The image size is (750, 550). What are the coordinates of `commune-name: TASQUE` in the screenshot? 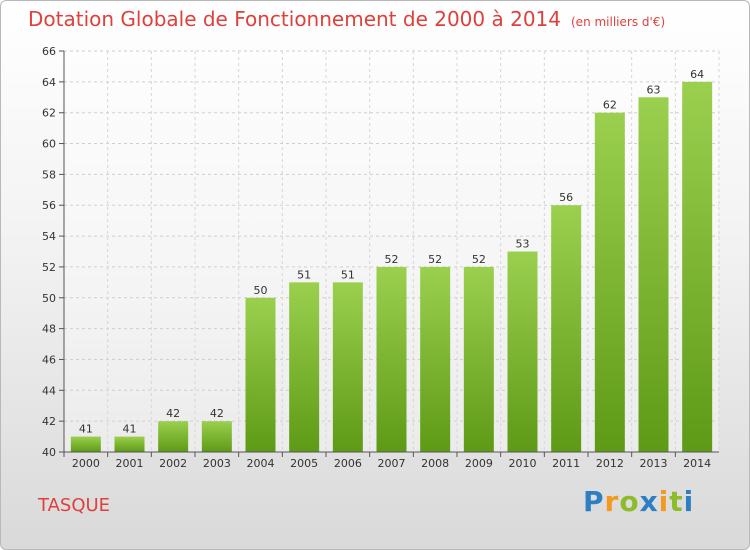 It's located at (74, 505).